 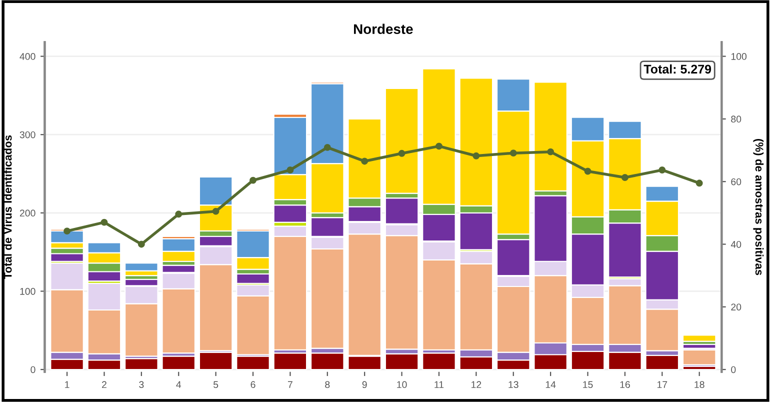 I want to click on x-tick-label: 11, so click(x=439, y=384).